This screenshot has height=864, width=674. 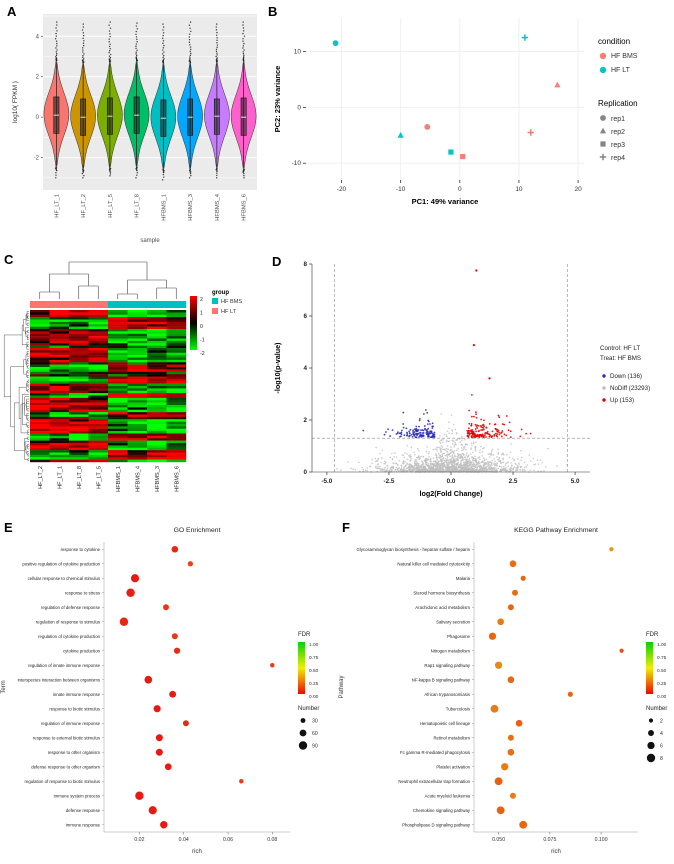 What do you see at coordinates (83, 824) in the screenshot?
I see `svg-text: immune response` at bounding box center [83, 824].